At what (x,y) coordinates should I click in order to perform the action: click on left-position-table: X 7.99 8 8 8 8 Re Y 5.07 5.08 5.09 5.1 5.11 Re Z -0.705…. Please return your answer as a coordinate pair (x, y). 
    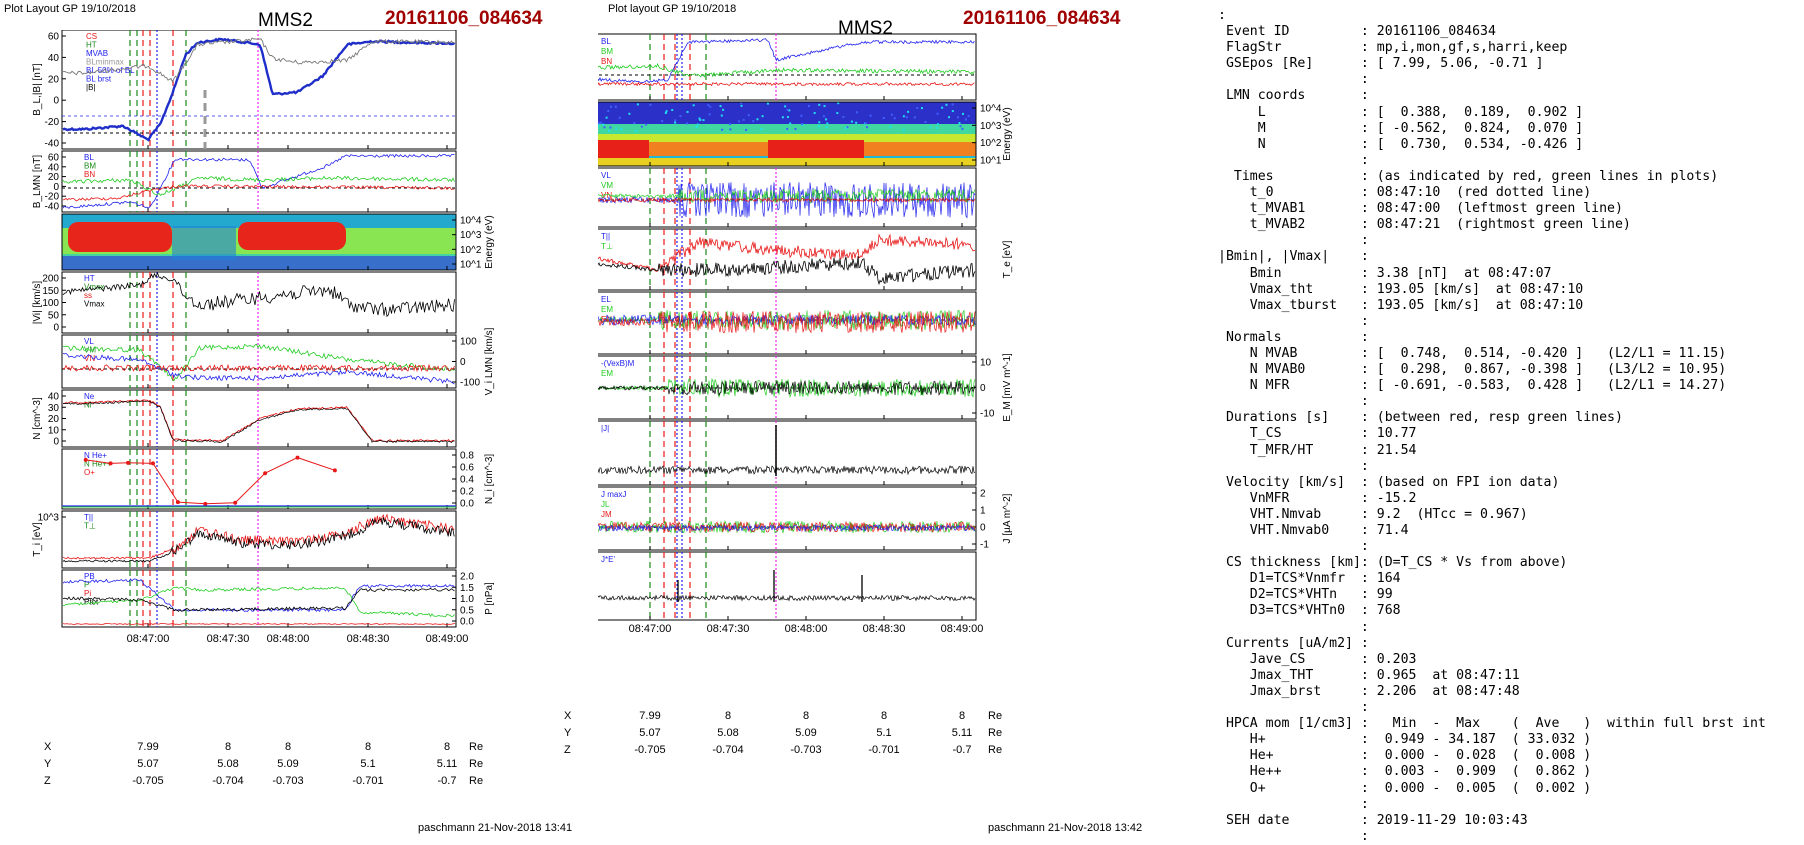
    Looking at the image, I should click on (294, 775).